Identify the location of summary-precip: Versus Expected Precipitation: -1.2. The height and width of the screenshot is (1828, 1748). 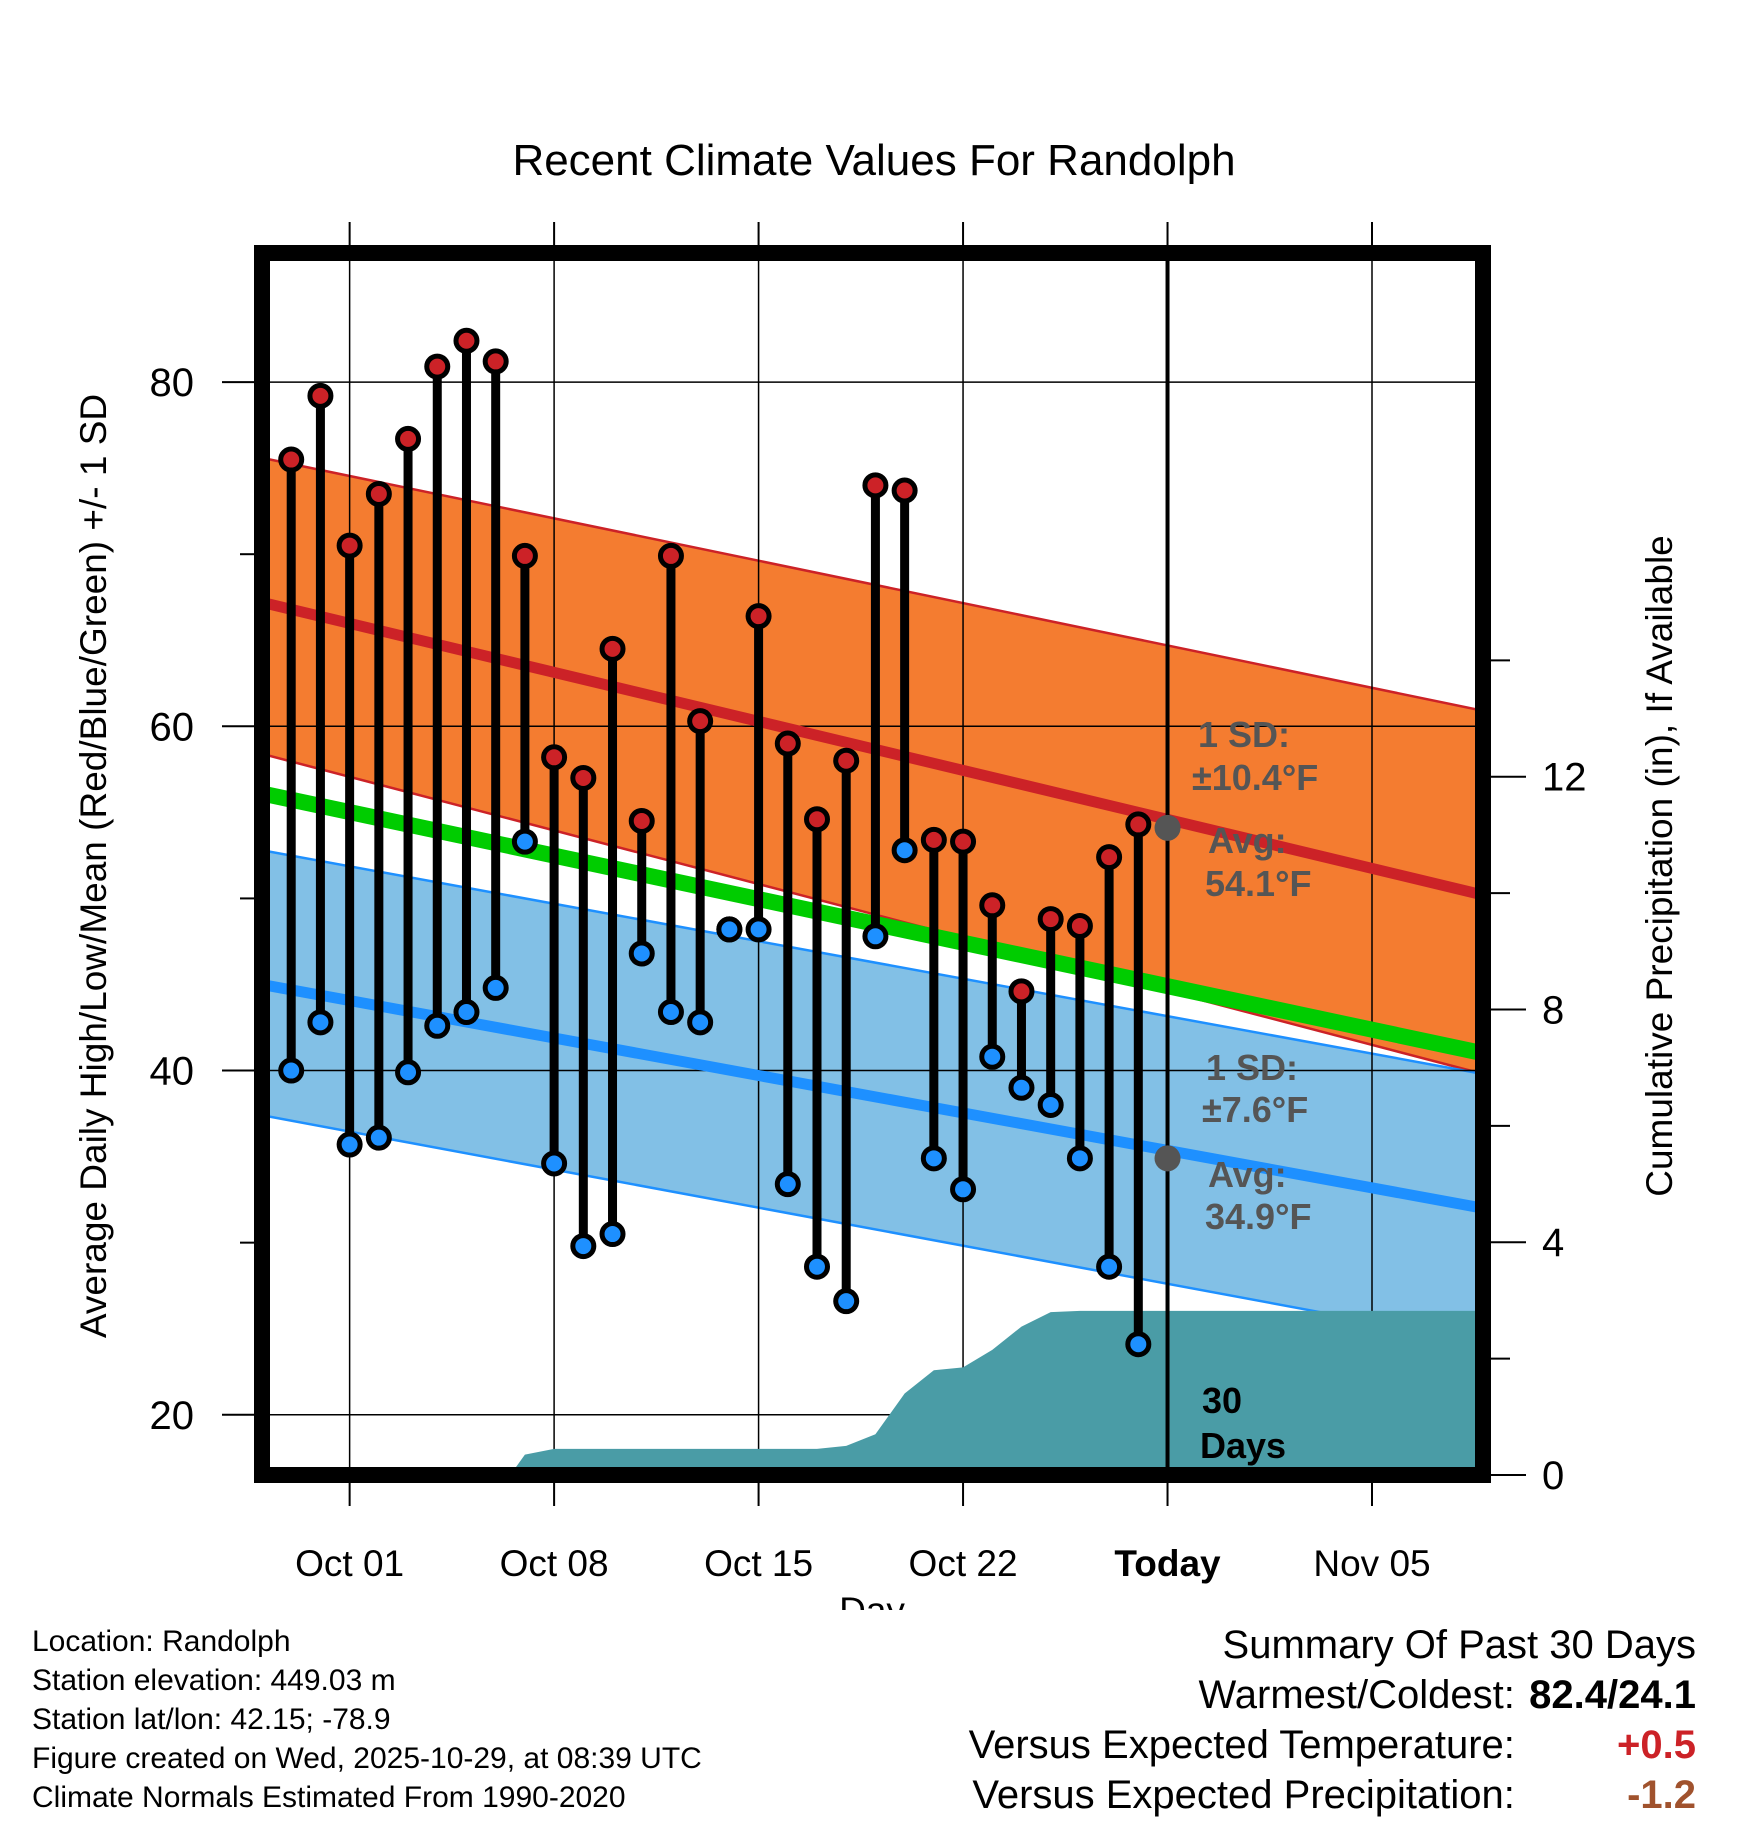
(1332, 1795).